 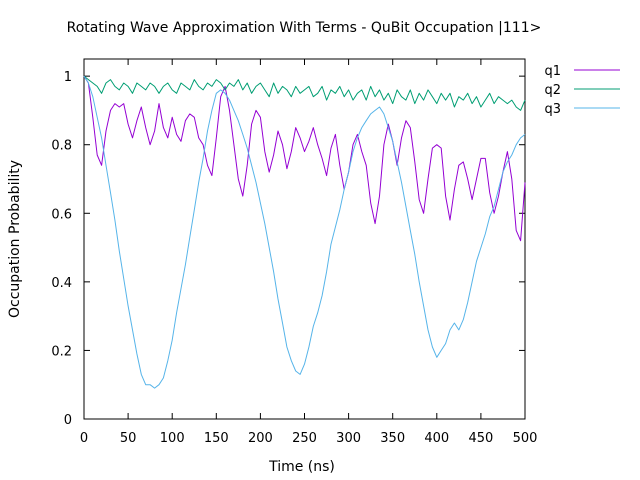 What do you see at coordinates (84, 438) in the screenshot?
I see `x-tick-label: 0` at bounding box center [84, 438].